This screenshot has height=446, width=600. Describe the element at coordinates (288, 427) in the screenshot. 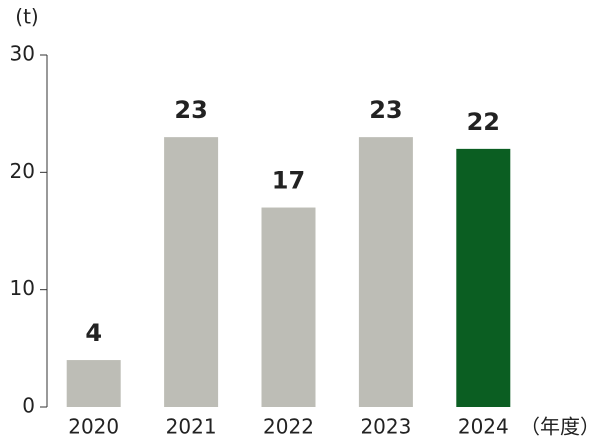

I see `x-tick-label: 2022` at that location.